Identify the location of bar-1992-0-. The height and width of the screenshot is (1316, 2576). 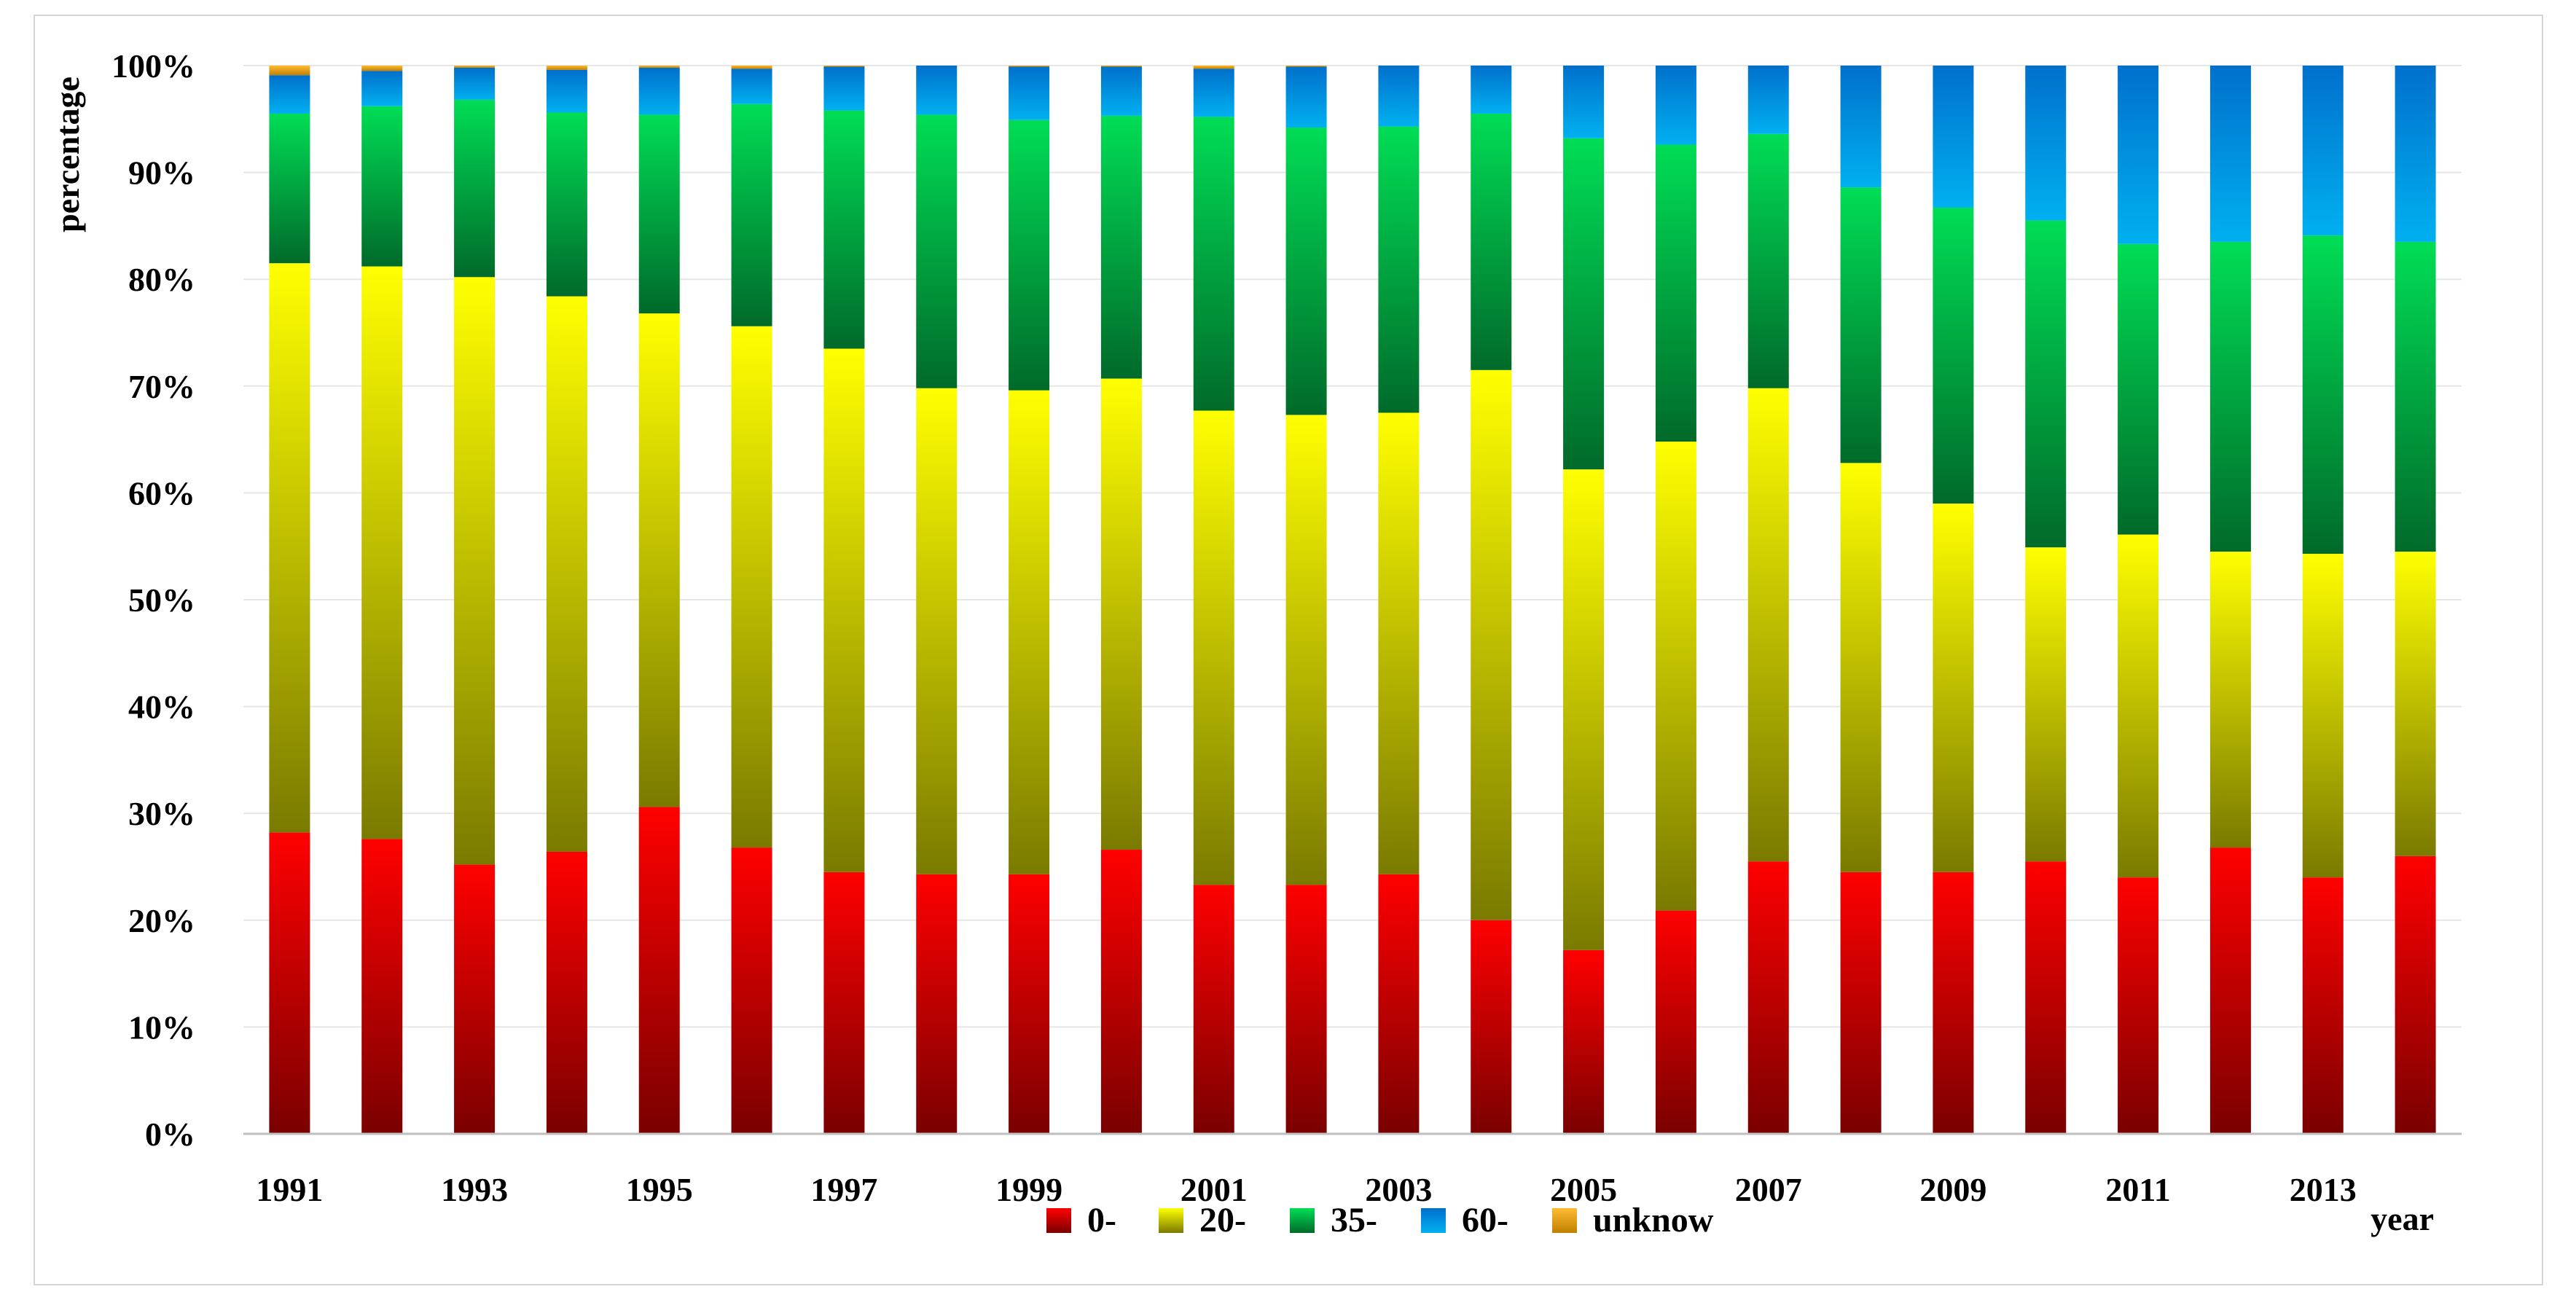
(382, 986).